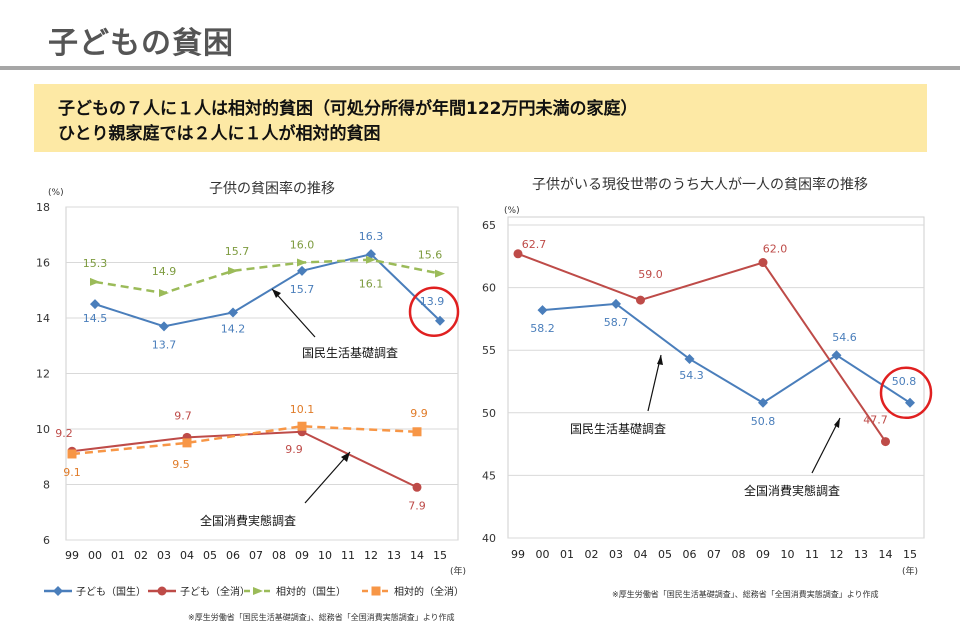 The width and height of the screenshot is (960, 640). What do you see at coordinates (458, 571) in the screenshot?
I see `chart1-x-unit: (年)` at bounding box center [458, 571].